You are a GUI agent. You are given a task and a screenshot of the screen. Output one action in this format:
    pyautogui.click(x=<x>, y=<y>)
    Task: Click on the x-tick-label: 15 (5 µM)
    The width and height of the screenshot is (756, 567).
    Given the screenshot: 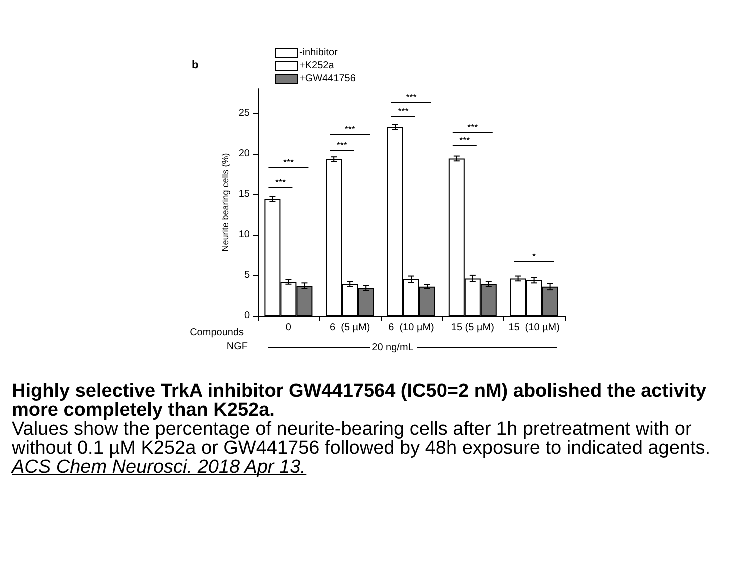 What is the action you would take?
    pyautogui.click(x=472, y=328)
    